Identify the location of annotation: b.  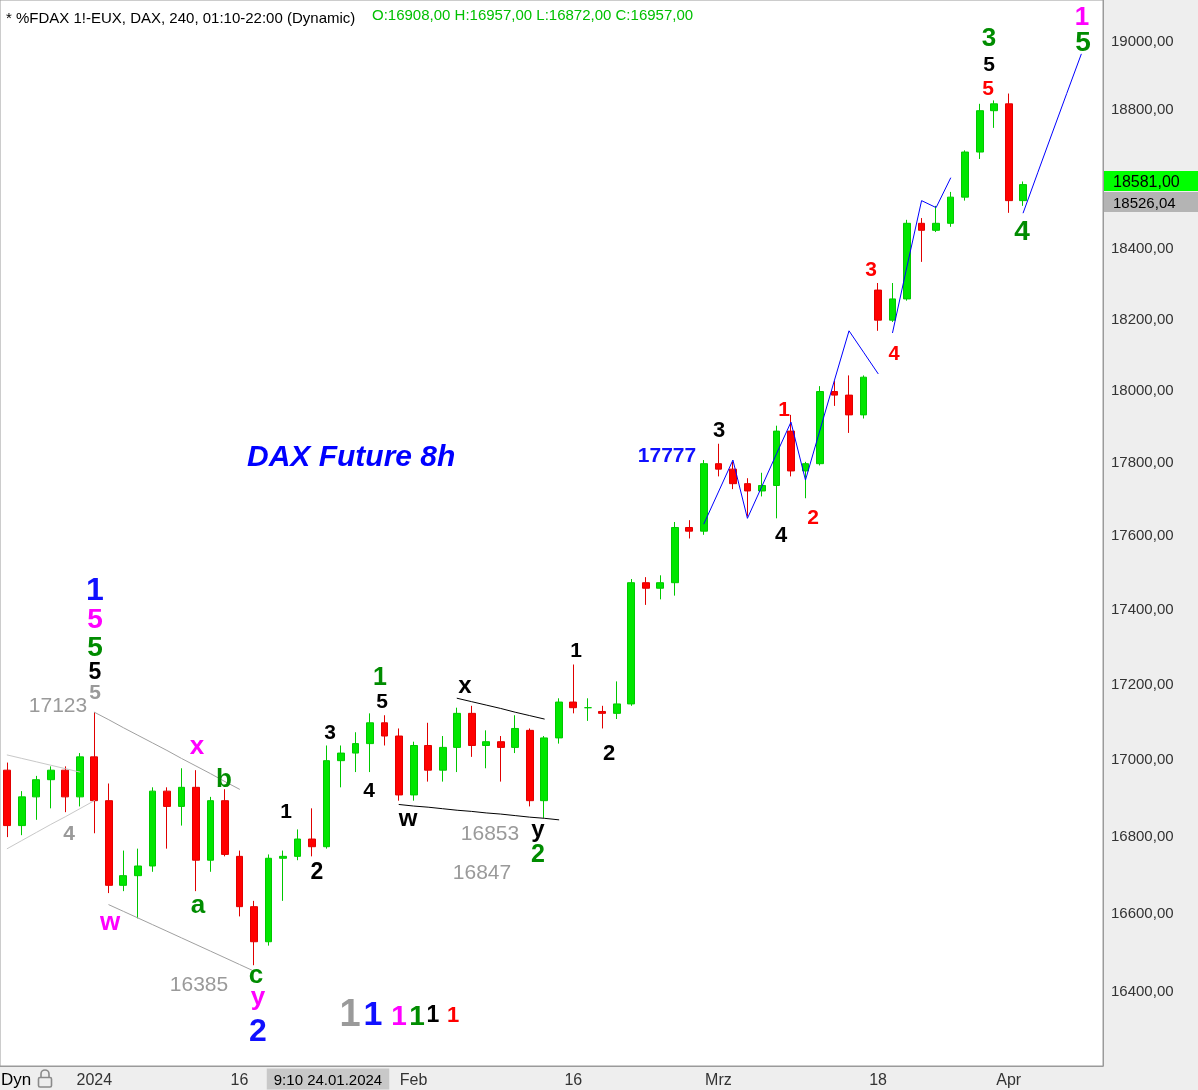
(224, 778).